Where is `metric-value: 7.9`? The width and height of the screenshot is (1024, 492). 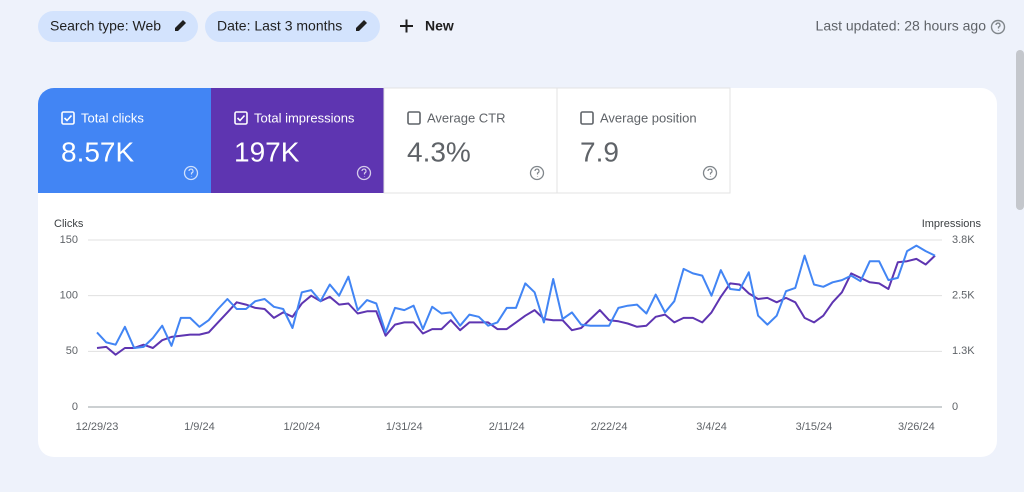
metric-value: 7.9 is located at coordinates (599, 151).